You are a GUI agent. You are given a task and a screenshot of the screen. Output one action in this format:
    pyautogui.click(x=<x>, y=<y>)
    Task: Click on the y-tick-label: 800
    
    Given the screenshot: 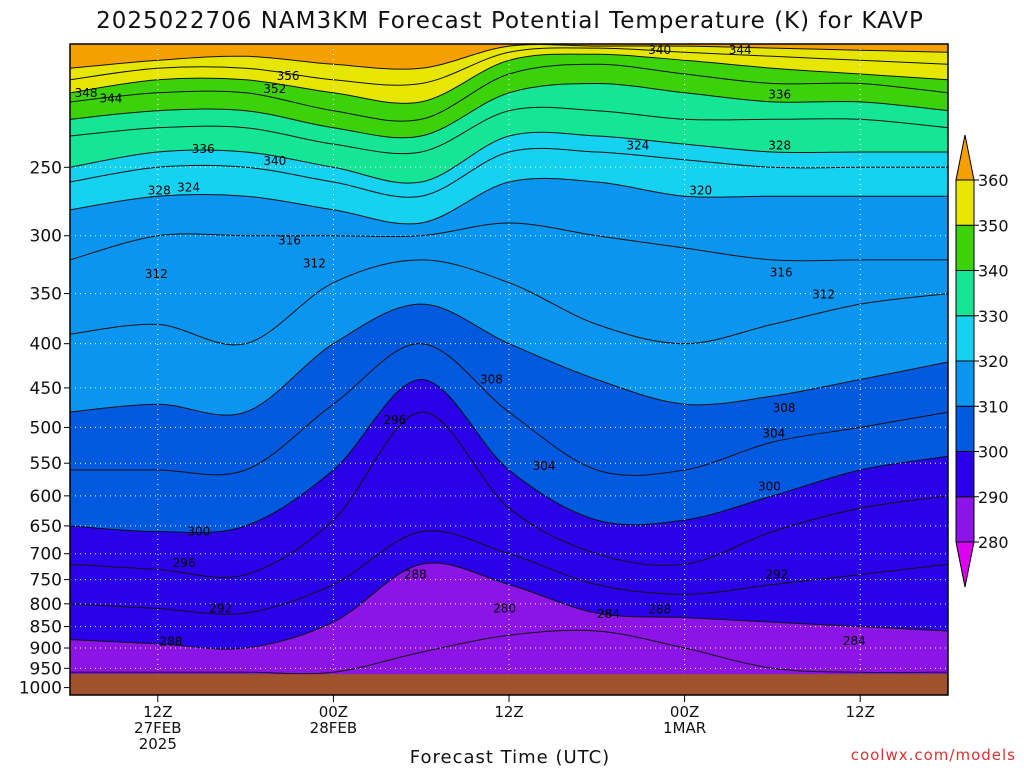 What is the action you would take?
    pyautogui.click(x=46, y=605)
    